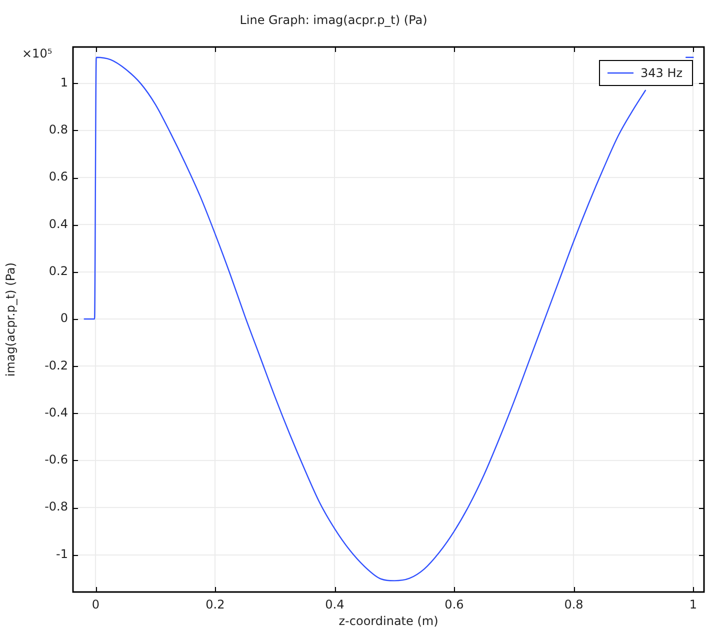 The image size is (711, 632). I want to click on y-axis-title: imag(acpr.p_t) (Pa), so click(10, 319).